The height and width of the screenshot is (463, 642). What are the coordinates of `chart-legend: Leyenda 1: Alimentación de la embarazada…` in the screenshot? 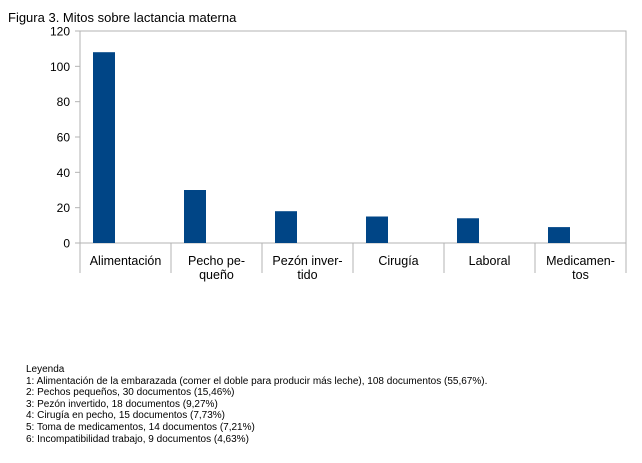 It's located at (256, 404).